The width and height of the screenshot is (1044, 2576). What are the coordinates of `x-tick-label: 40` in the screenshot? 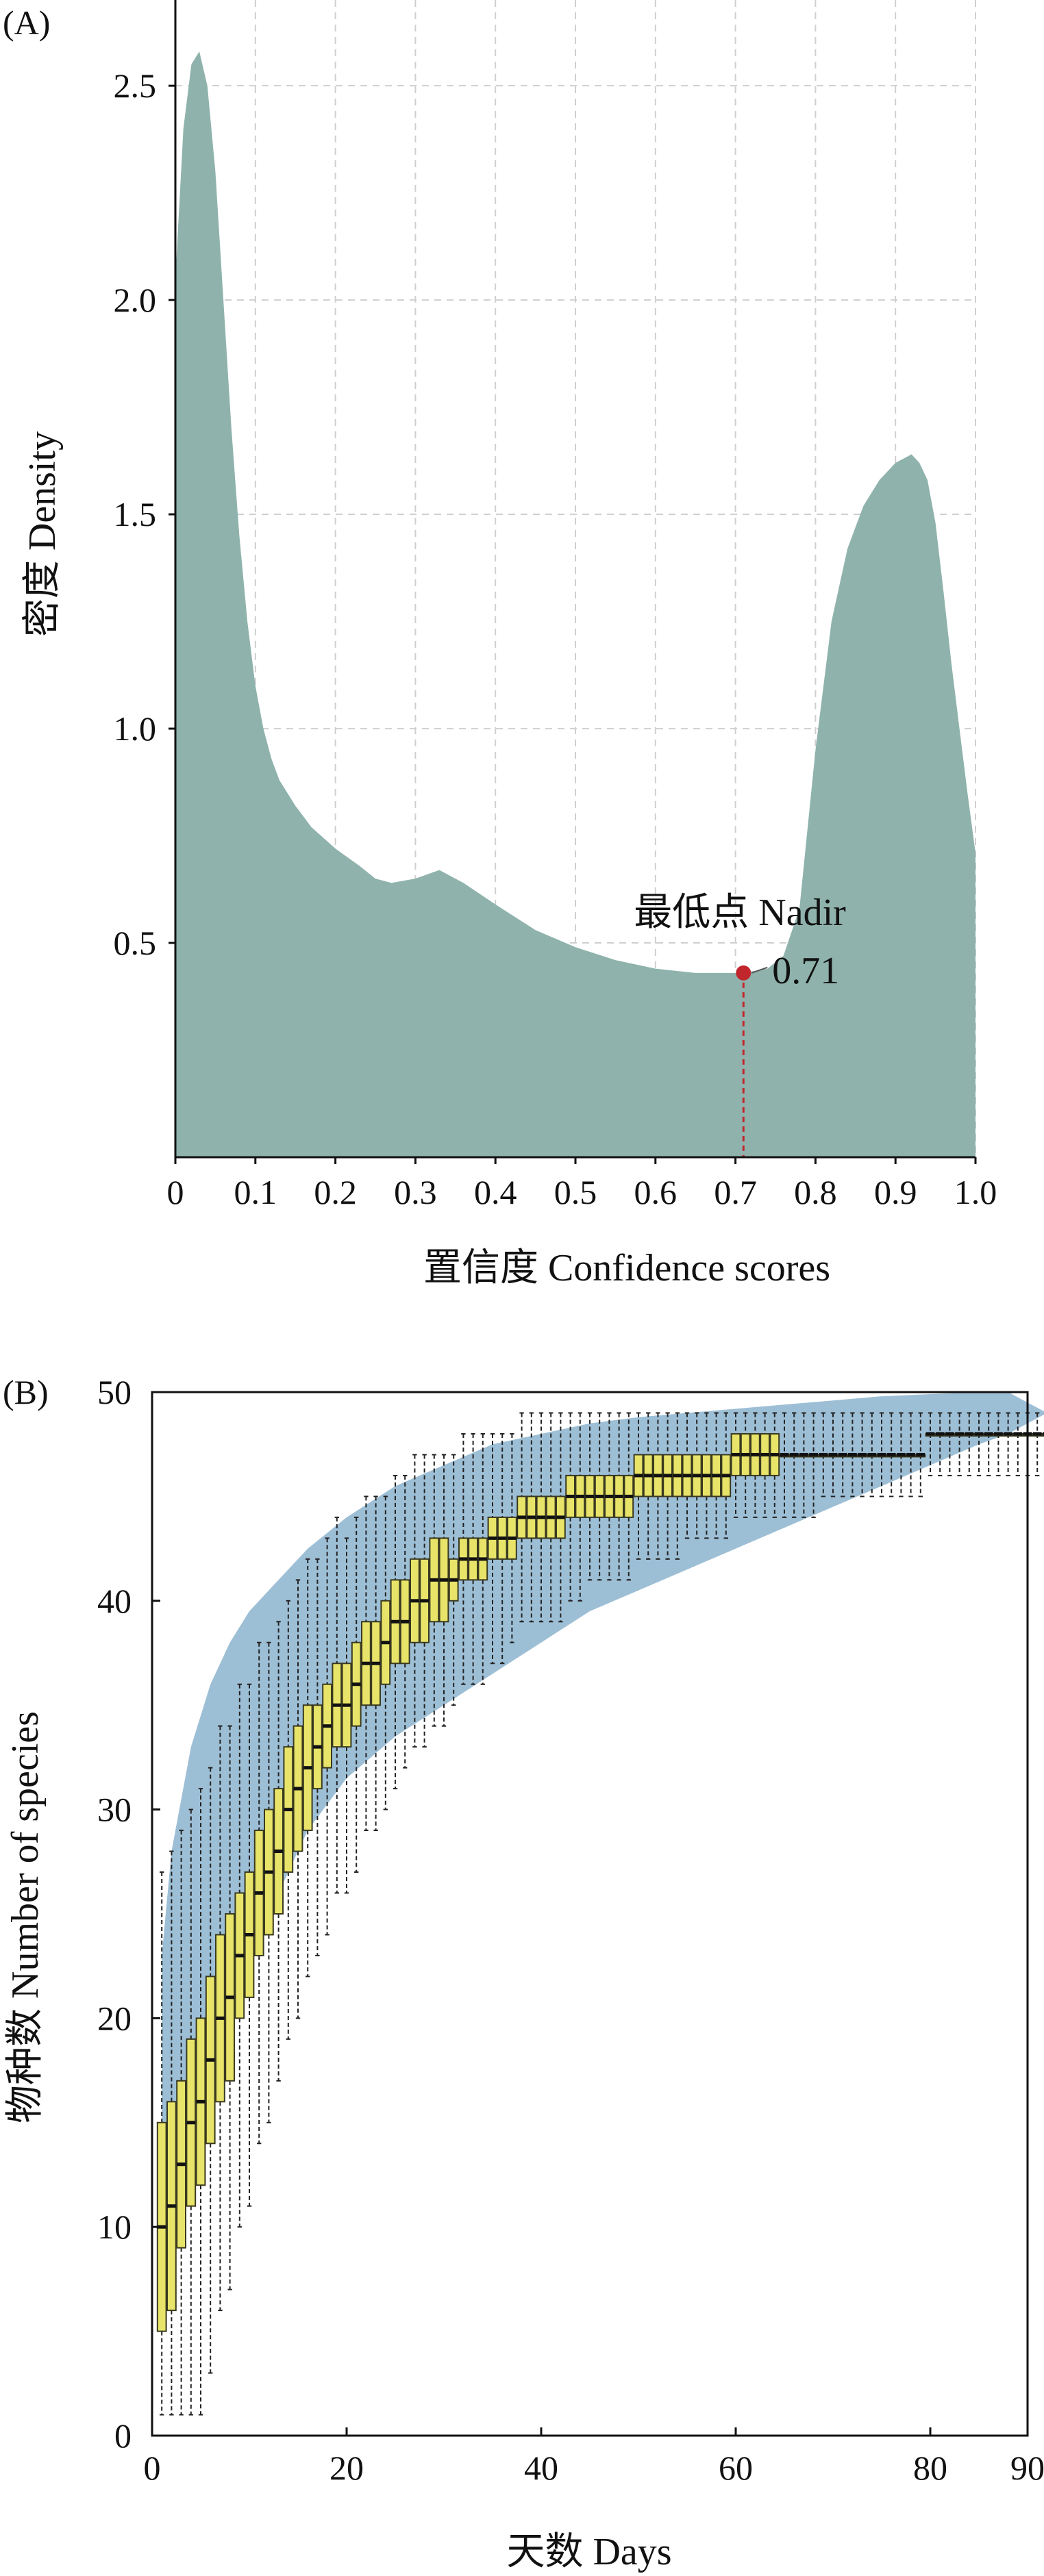 It's located at (541, 2468).